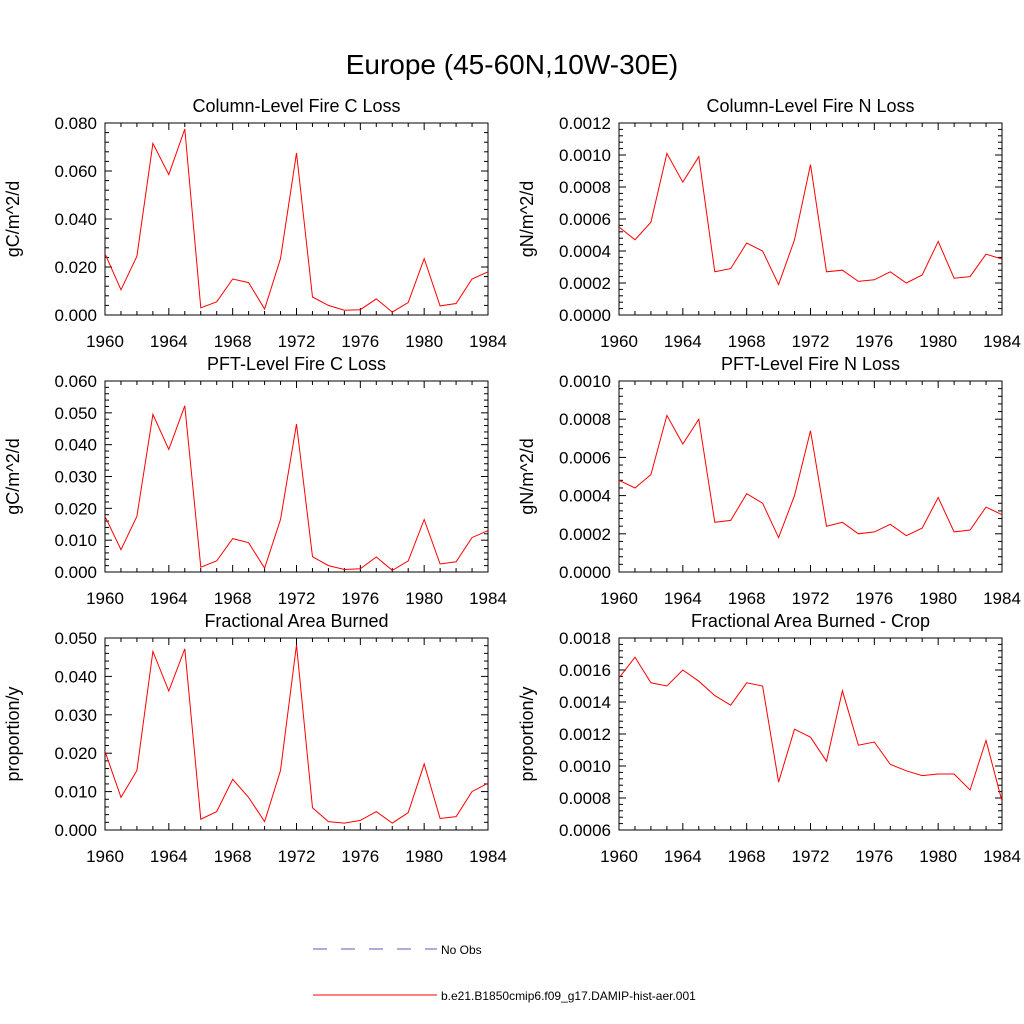 This screenshot has height=1024, width=1024. I want to click on panel-title: PFT-Level Fire N Loss, so click(810, 364).